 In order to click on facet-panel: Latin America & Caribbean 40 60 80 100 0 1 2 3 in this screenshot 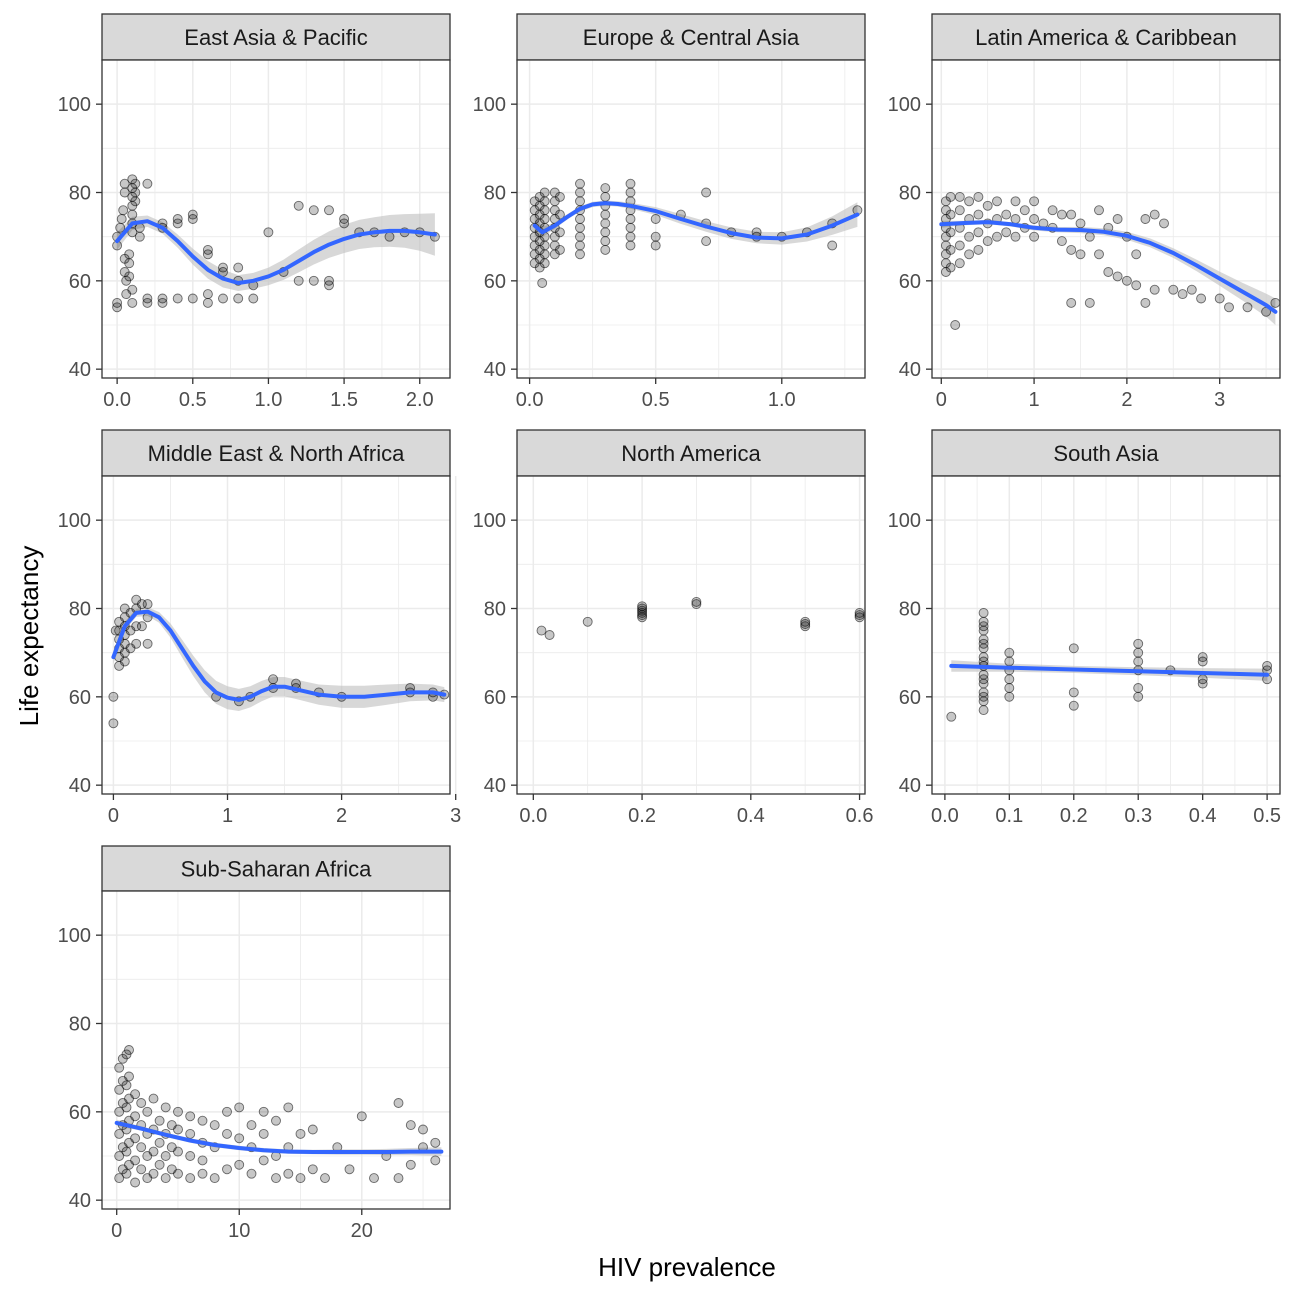, I will do `click(1084, 212)`.